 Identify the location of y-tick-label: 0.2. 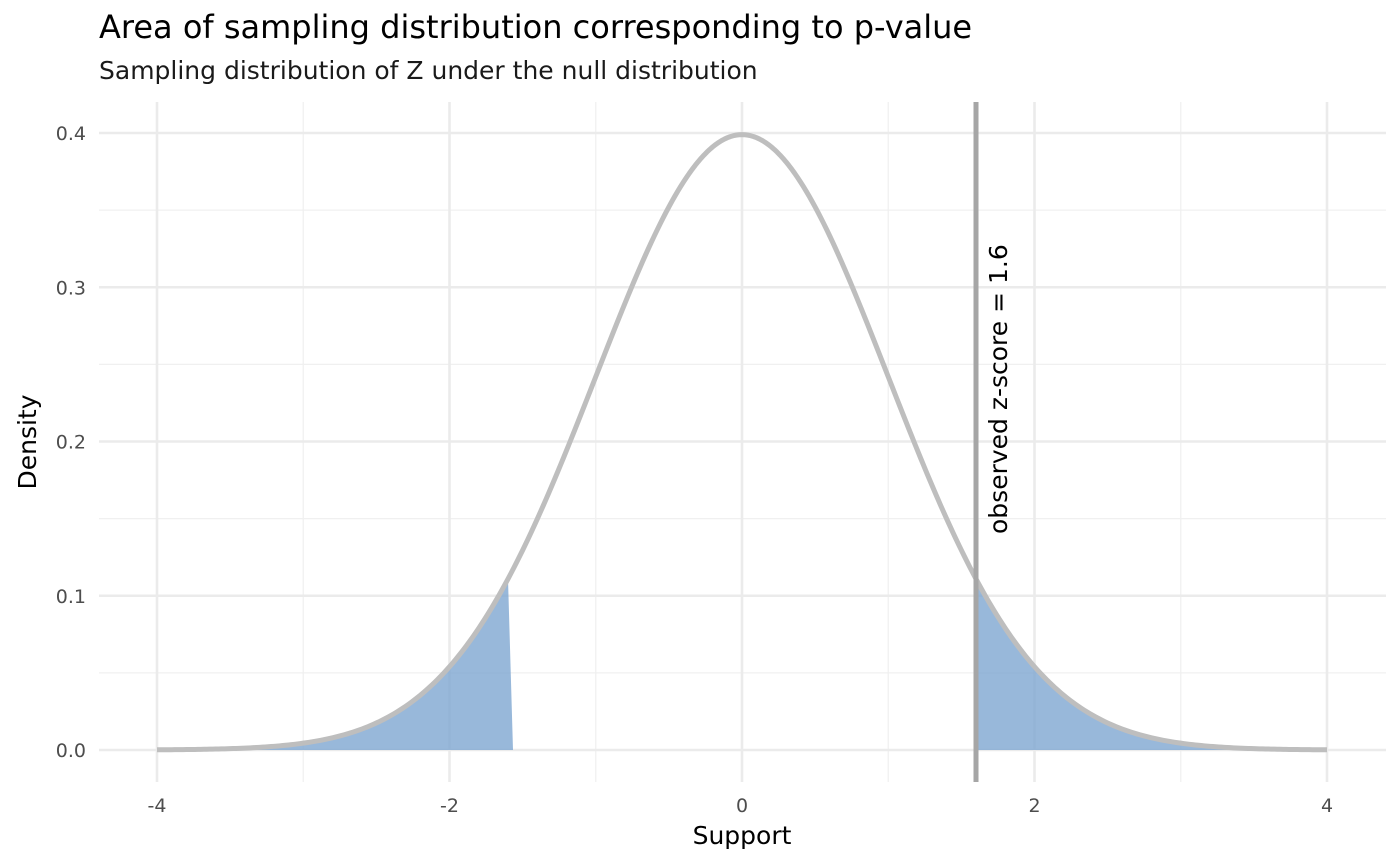
(71, 443).